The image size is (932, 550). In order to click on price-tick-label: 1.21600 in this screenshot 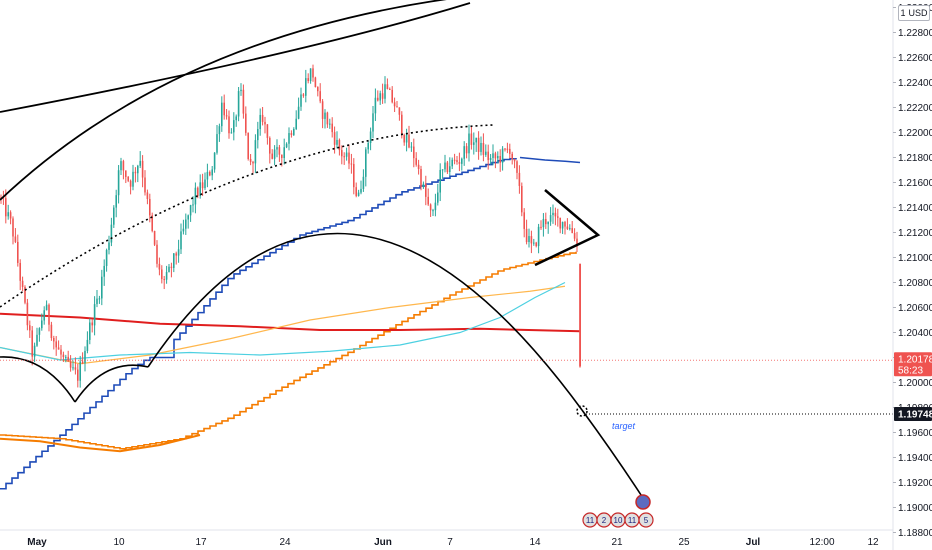, I will do `click(915, 183)`.